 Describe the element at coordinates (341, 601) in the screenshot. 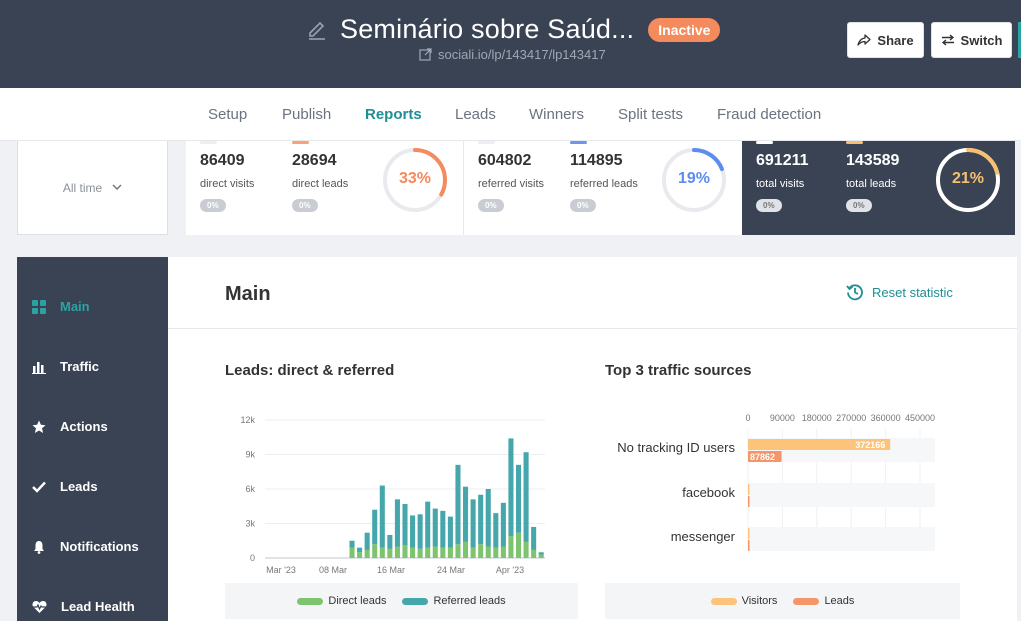

I see `legend-direct-leads: Direct leads` at that location.